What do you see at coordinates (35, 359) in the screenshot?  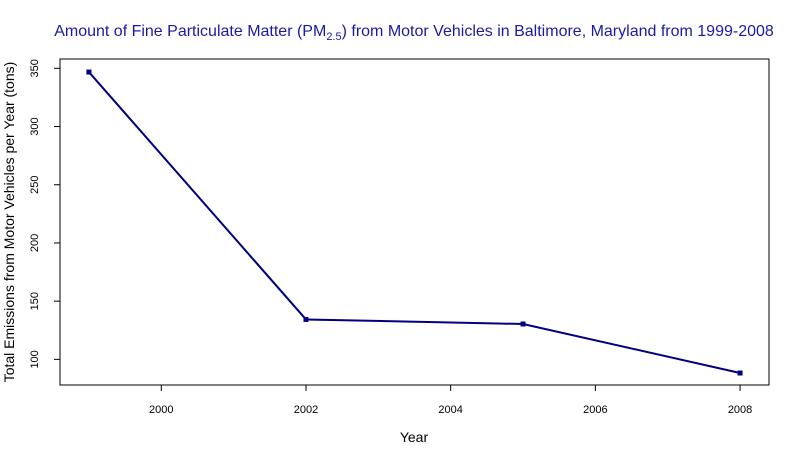 I see `y-tick-label: 100` at bounding box center [35, 359].